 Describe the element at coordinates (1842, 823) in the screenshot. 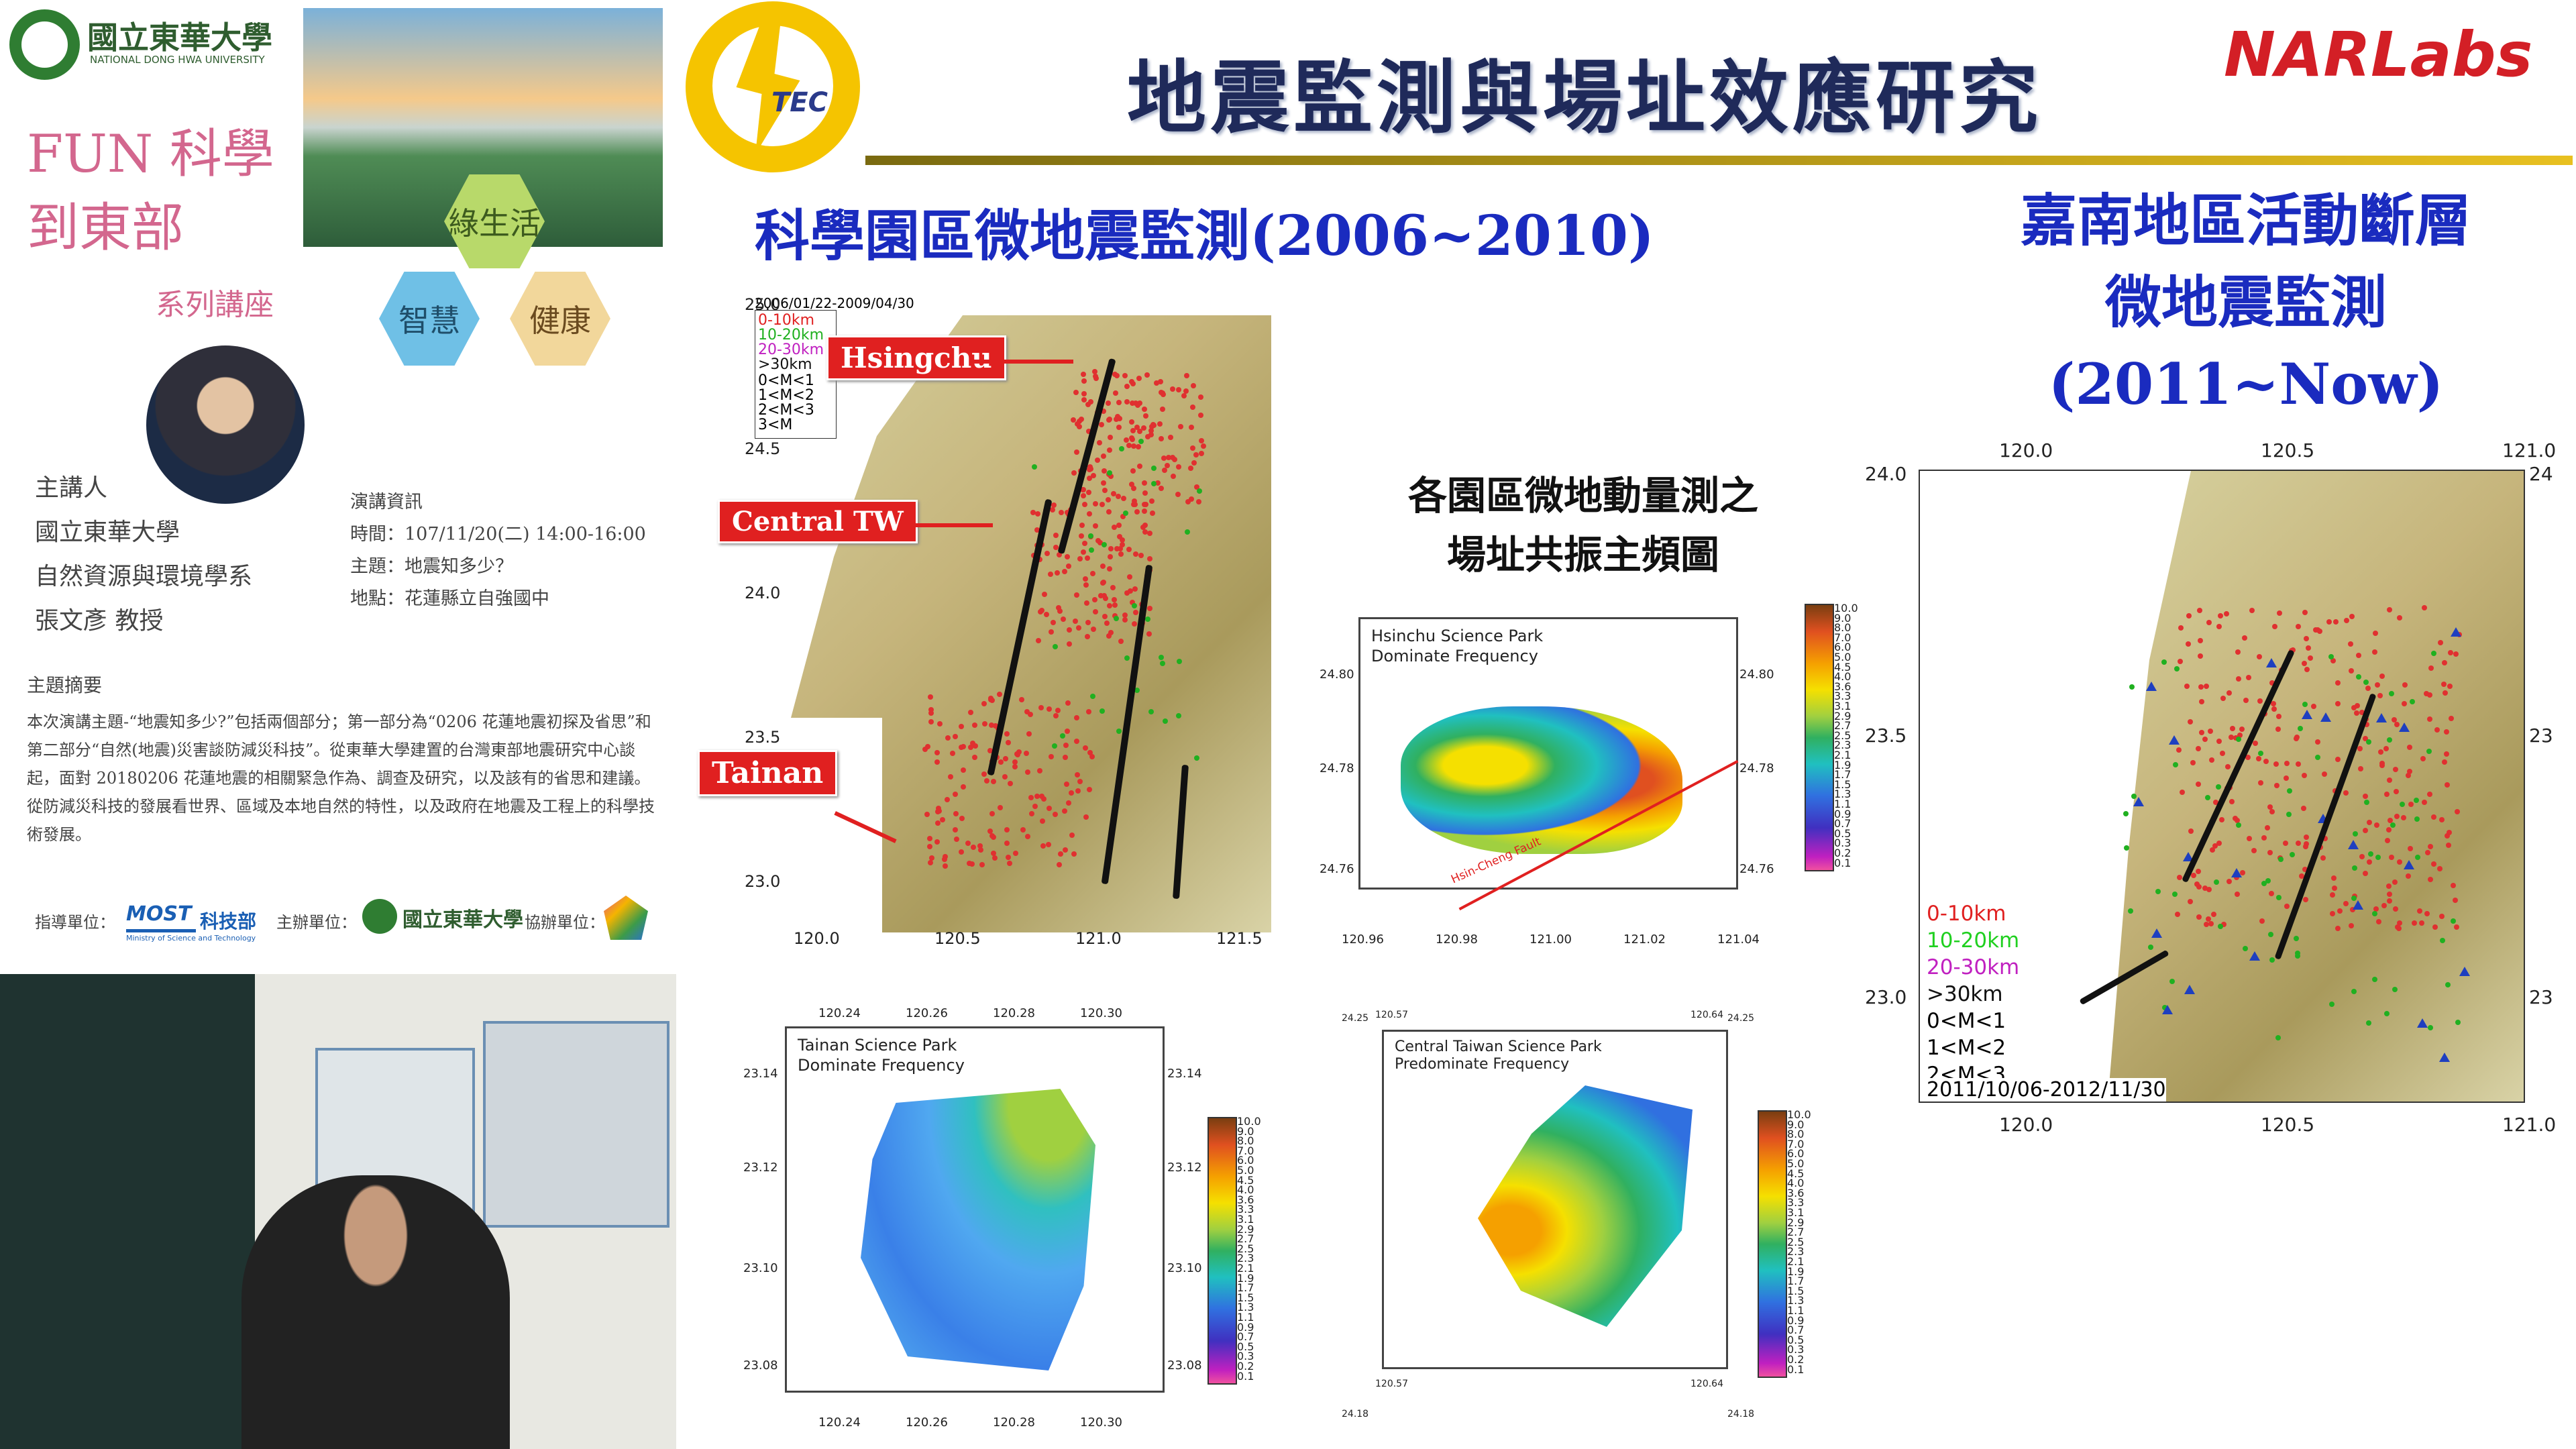

I see `colorbar-tick: 0.7` at that location.